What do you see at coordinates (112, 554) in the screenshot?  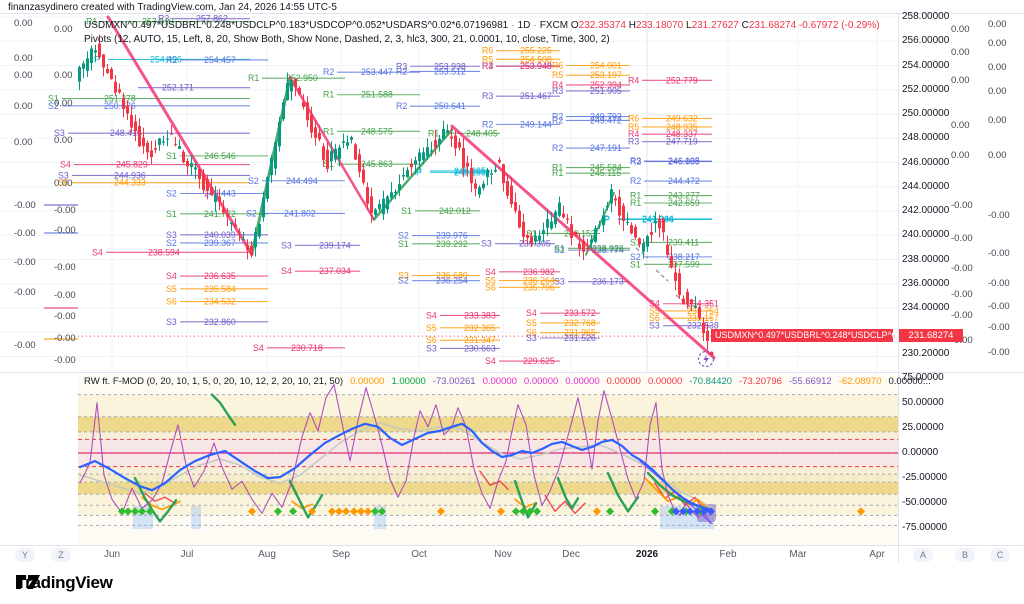 I see `time-tick-jun: Jun` at bounding box center [112, 554].